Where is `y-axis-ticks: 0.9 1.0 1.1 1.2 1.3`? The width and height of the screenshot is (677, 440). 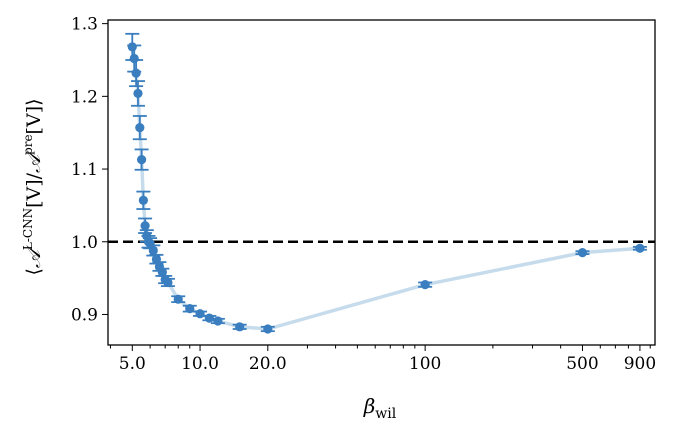
y-axis-ticks: 0.9 1.0 1.1 1.2 1.3 is located at coordinates (89, 170).